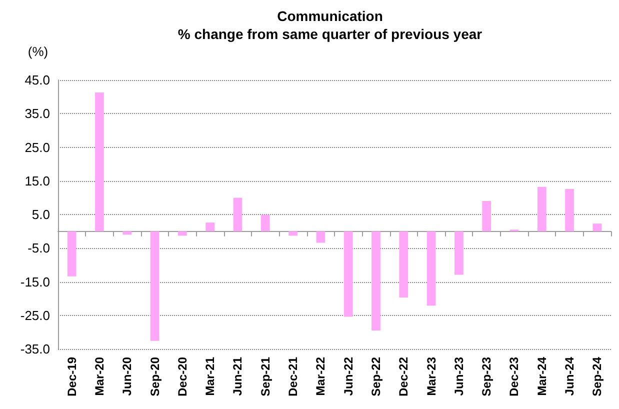  What do you see at coordinates (321, 376) in the screenshot?
I see `x-tick-label: Mar-22` at bounding box center [321, 376].